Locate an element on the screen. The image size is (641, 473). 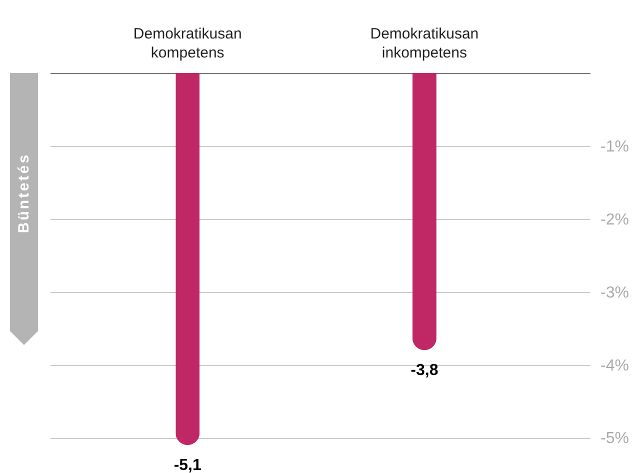
y-tick-label: -4% is located at coordinates (614, 365).